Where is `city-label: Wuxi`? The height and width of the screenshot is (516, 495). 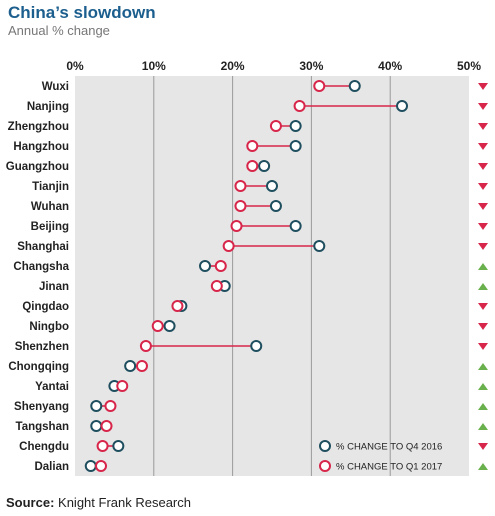
city-label: Wuxi is located at coordinates (55, 87).